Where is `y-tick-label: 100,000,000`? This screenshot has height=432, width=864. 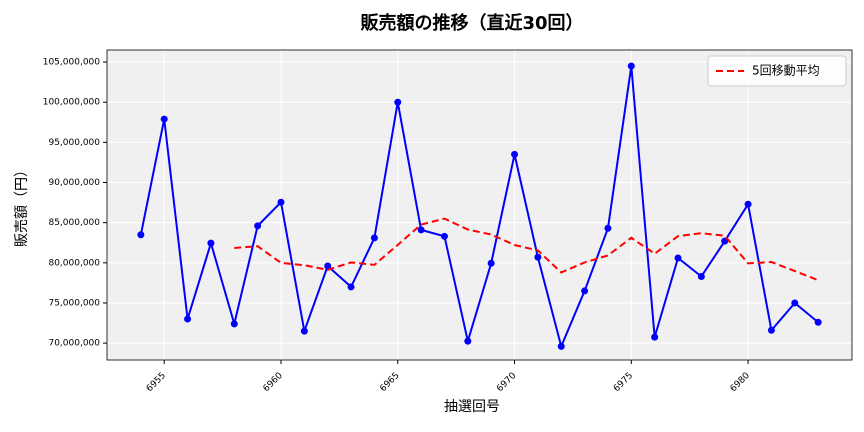 y-tick-label: 100,000,000 is located at coordinates (72, 103).